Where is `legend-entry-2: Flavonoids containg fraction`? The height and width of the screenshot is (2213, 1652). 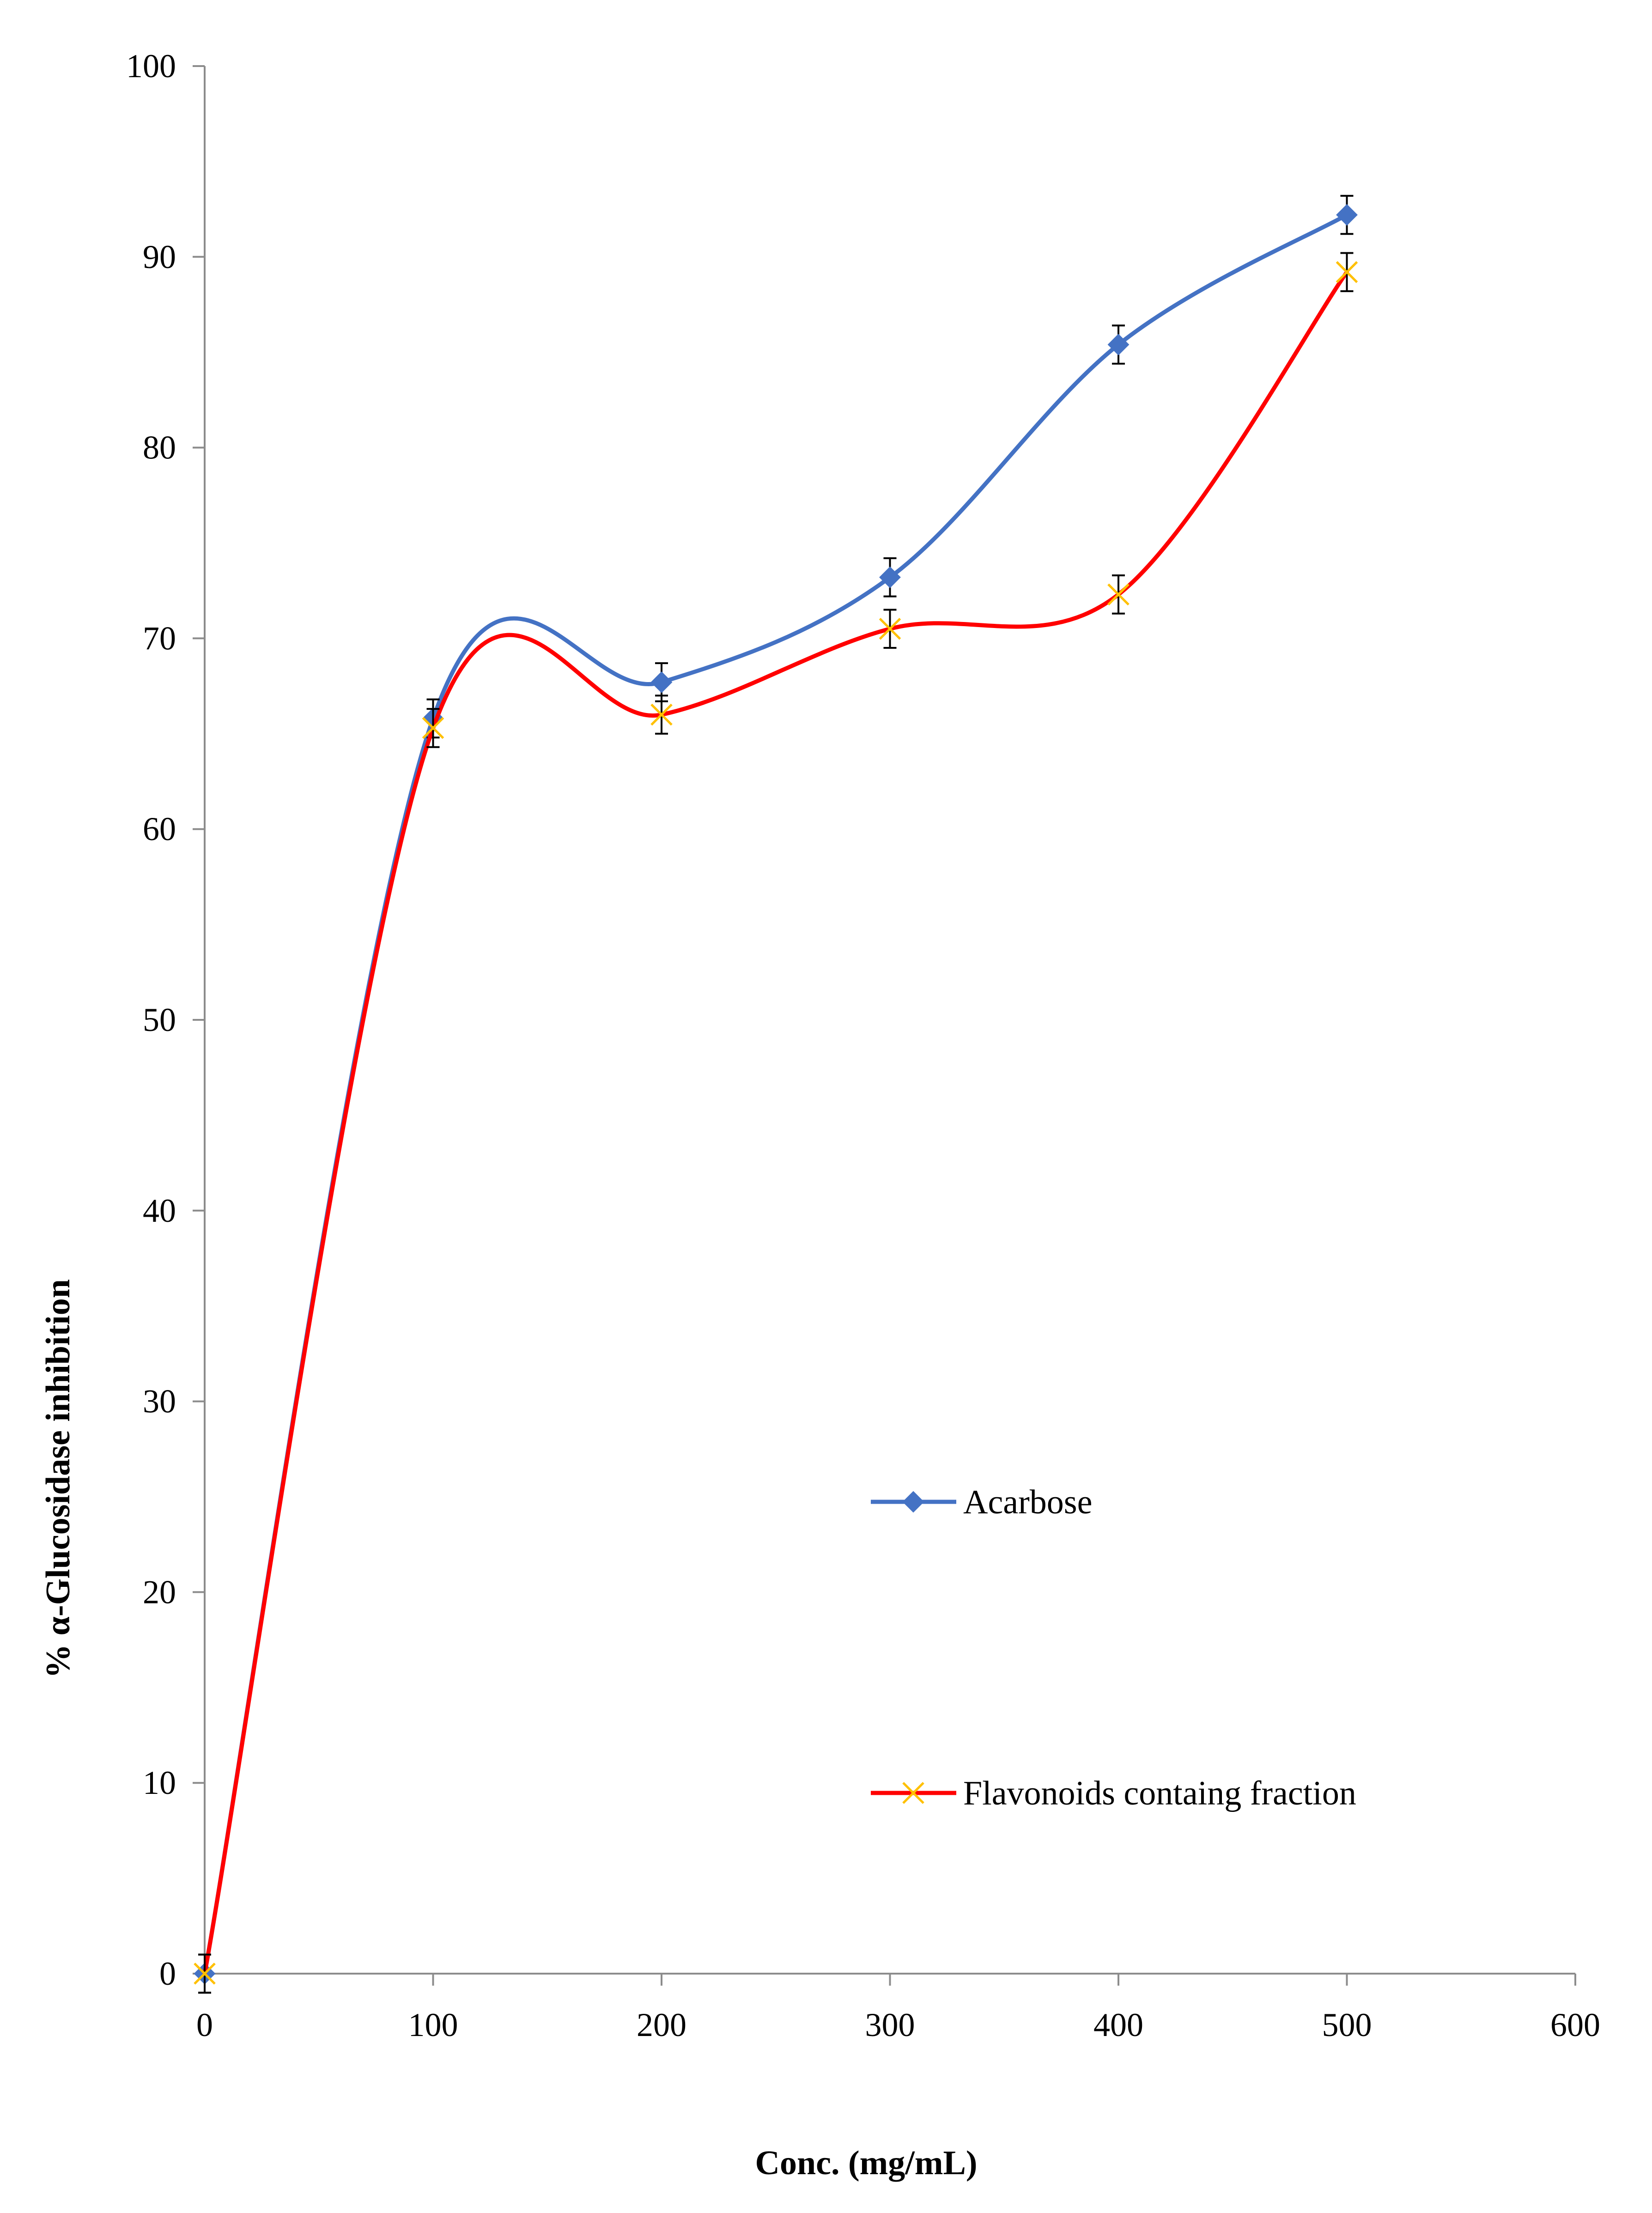 legend-entry-2: Flavonoids containg fraction is located at coordinates (1113, 1793).